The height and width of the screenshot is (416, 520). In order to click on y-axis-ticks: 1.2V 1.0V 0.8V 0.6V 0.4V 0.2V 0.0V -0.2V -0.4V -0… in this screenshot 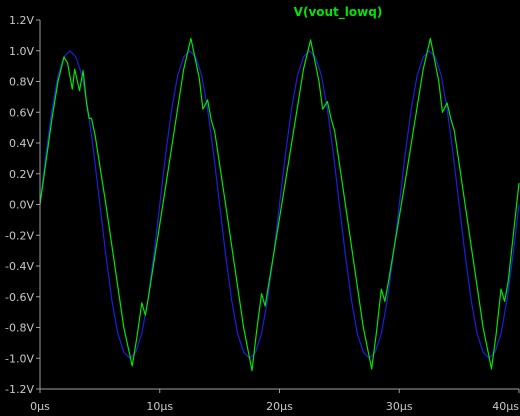, I will do `click(22, 205)`.